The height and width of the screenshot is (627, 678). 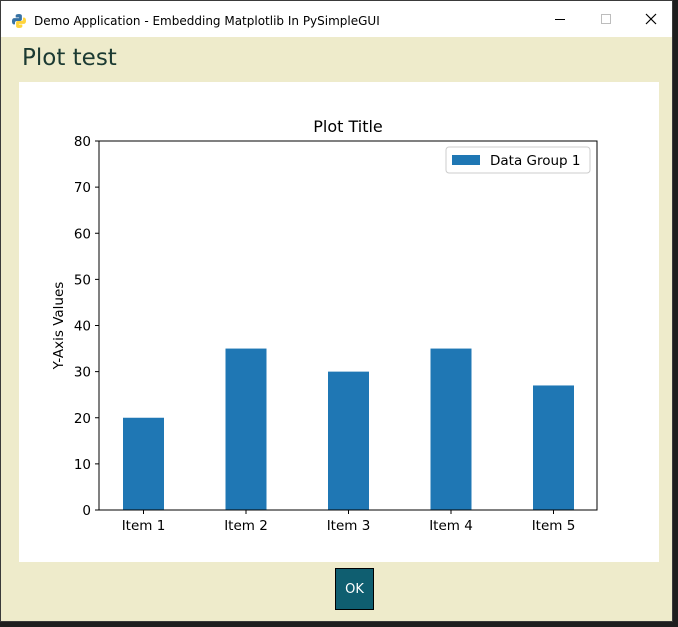 I want to click on chart-title: Plot Title, so click(x=348, y=126).